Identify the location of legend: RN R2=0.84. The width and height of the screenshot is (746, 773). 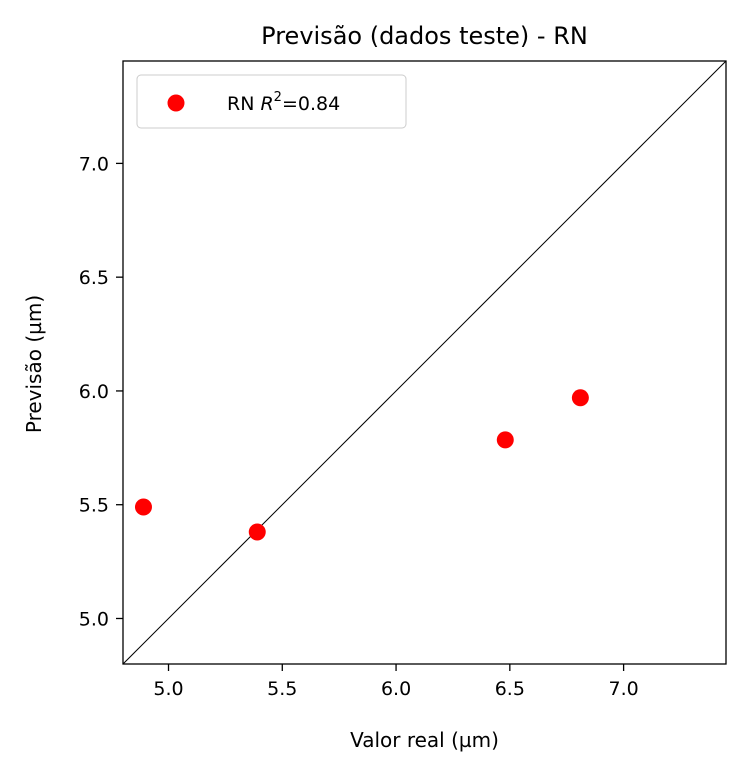
(271, 101).